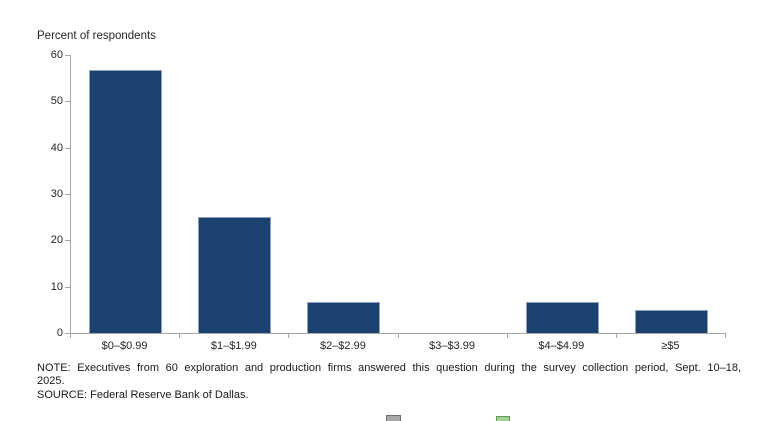  I want to click on x-axis-category-label: $2–$2.99, so click(342, 346).